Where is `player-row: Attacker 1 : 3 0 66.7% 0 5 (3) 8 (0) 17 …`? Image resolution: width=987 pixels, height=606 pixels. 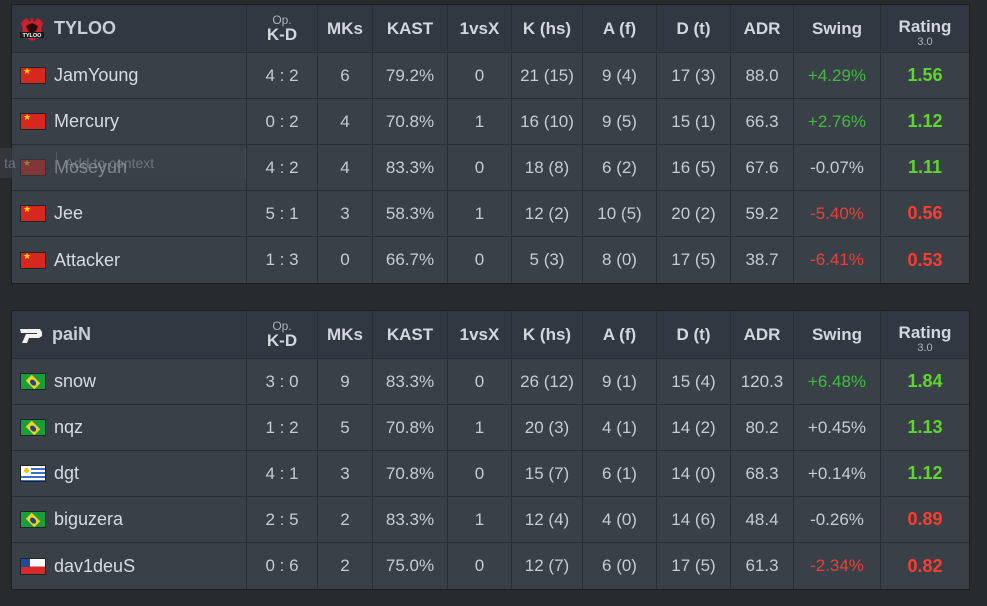
player-row: Attacker 1 : 3 0 66.7% 0 5 (3) 8 (0) 17 … is located at coordinates (490, 260).